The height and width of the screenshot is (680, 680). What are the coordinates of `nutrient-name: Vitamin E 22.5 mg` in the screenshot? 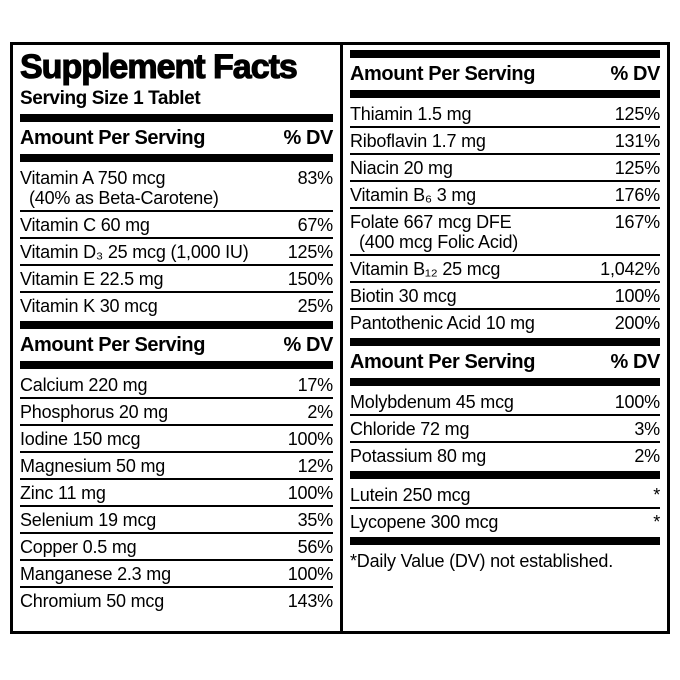 It's located at (154, 279).